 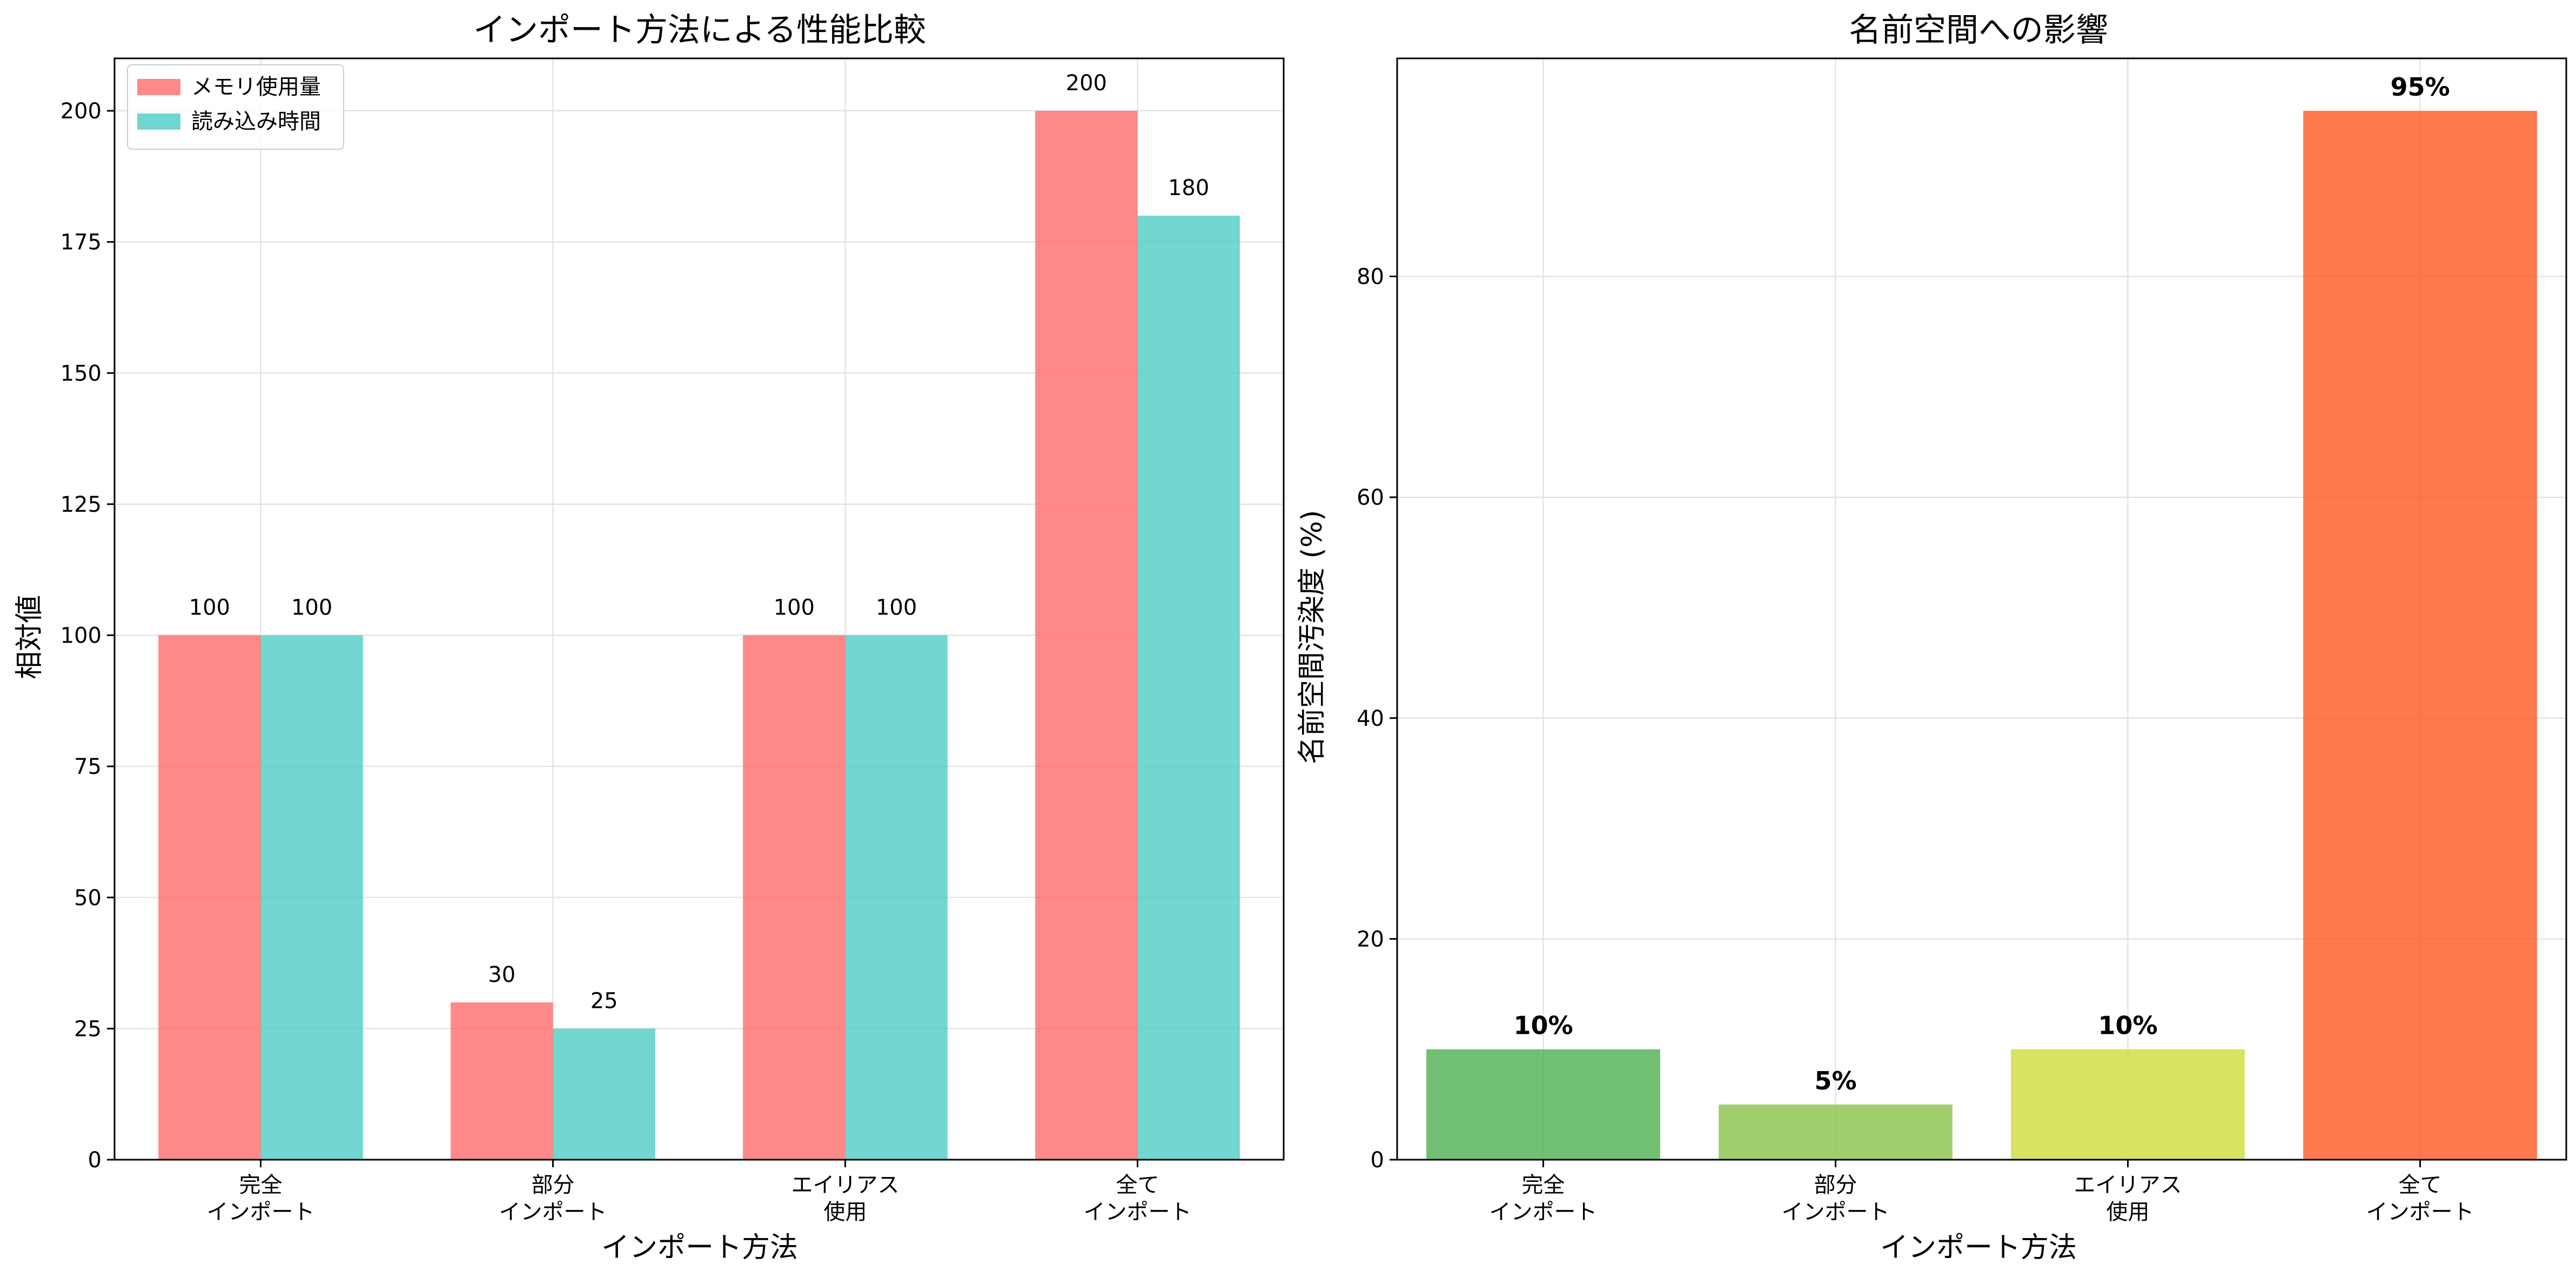 I want to click on y-tick-label: 40, so click(x=1370, y=718).